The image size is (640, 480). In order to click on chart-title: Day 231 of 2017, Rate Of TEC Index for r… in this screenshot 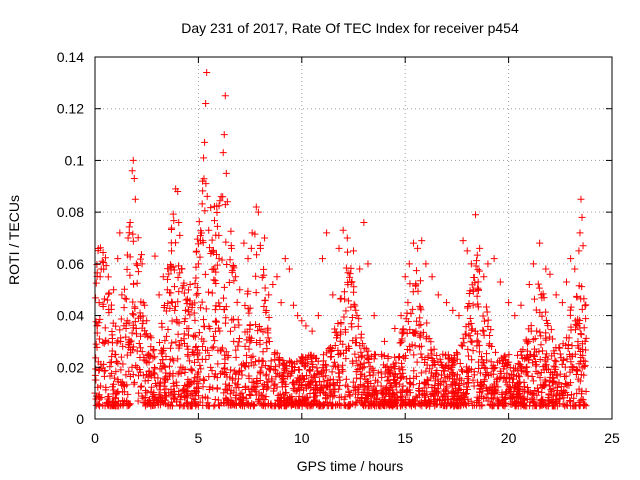, I will do `click(350, 28)`.